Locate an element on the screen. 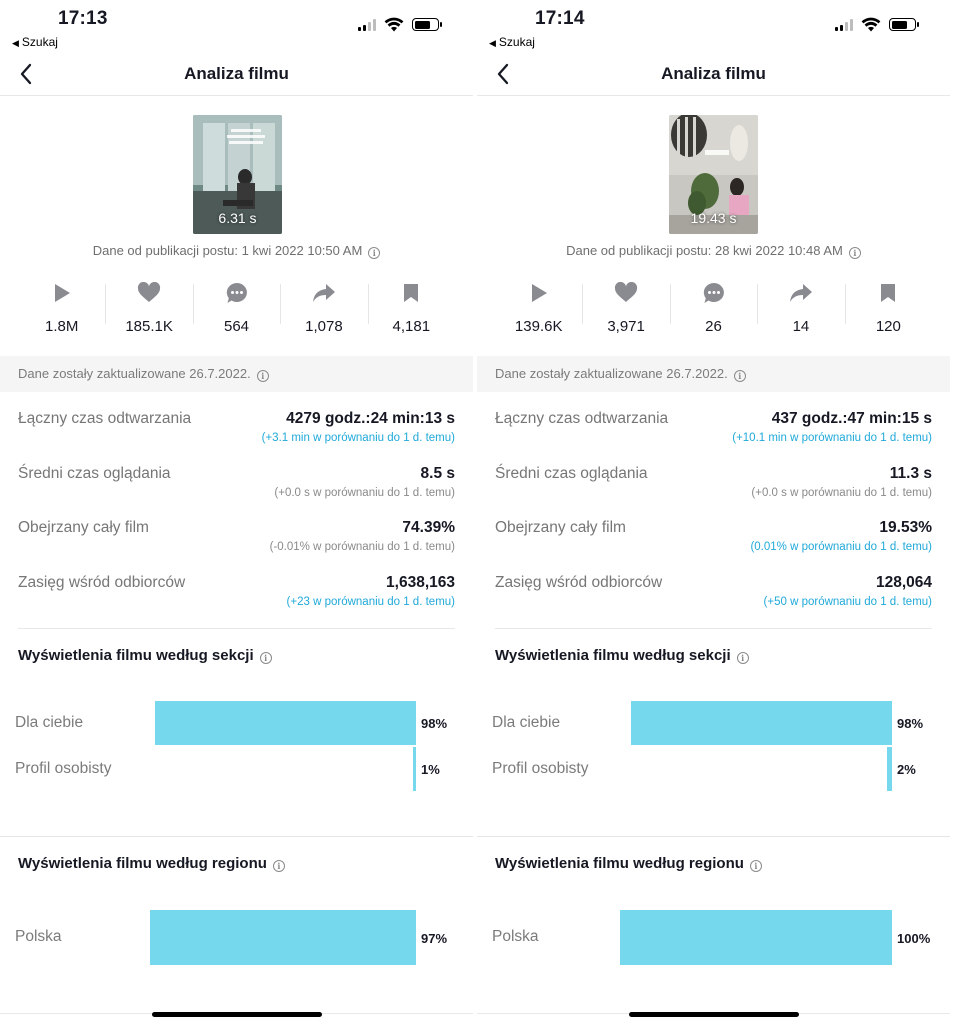 The width and height of the screenshot is (956, 1024). stat-shares-value: 1,078 is located at coordinates (324, 326).